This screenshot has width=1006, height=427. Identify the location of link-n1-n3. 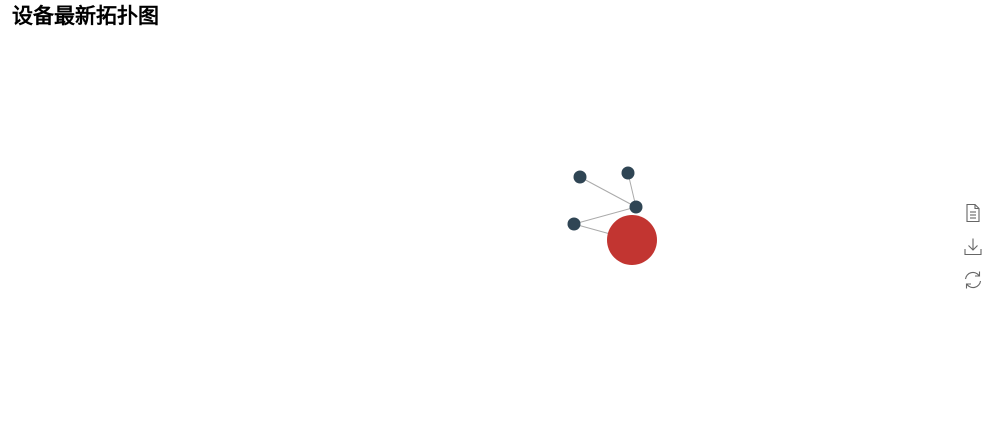
(608, 192).